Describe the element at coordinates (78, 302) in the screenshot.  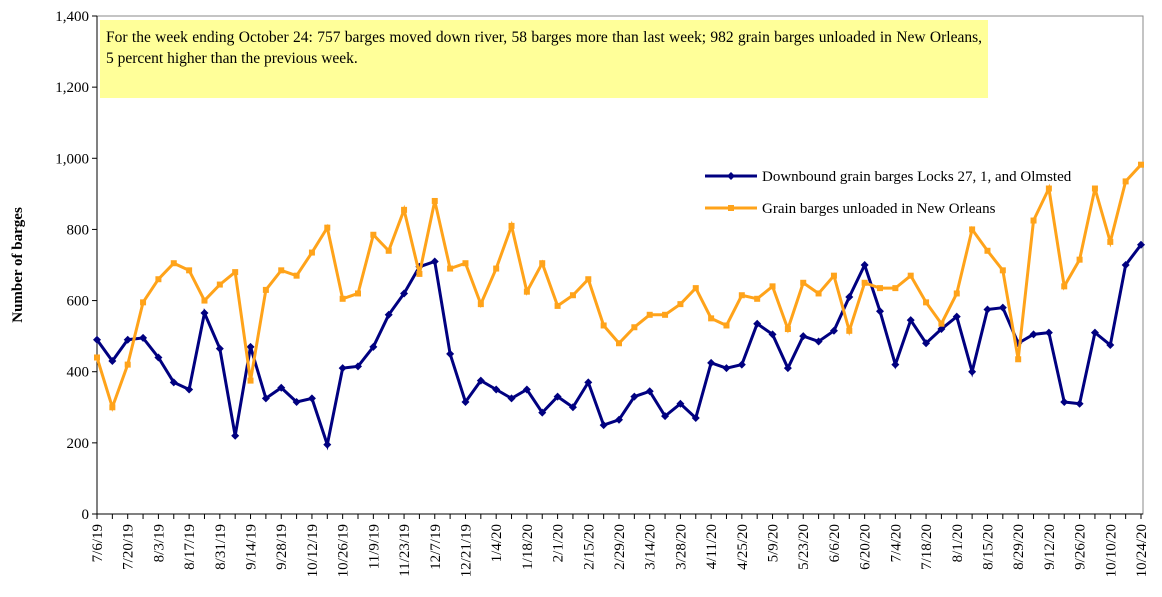
I see `y-tick-label: 600` at that location.